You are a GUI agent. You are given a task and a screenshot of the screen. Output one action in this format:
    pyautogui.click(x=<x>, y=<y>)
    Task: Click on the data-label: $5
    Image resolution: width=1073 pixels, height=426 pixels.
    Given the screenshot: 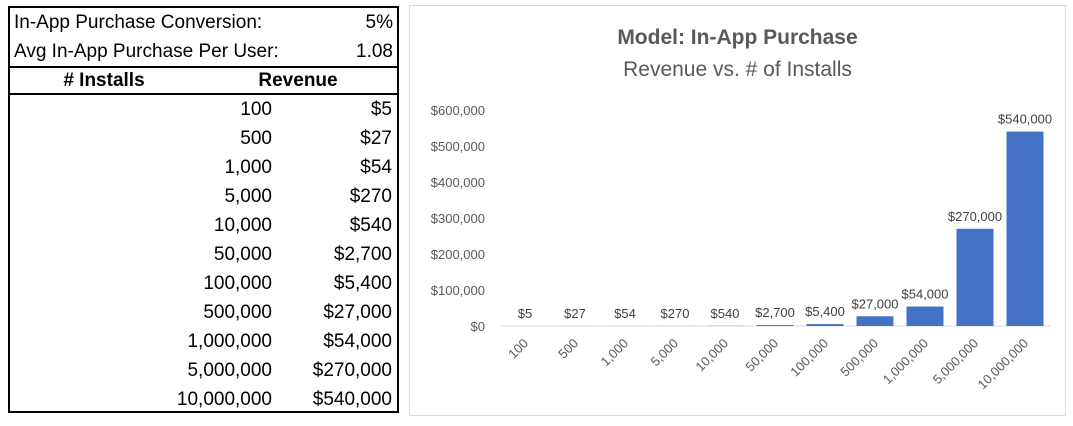 What is the action you would take?
    pyautogui.click(x=525, y=313)
    